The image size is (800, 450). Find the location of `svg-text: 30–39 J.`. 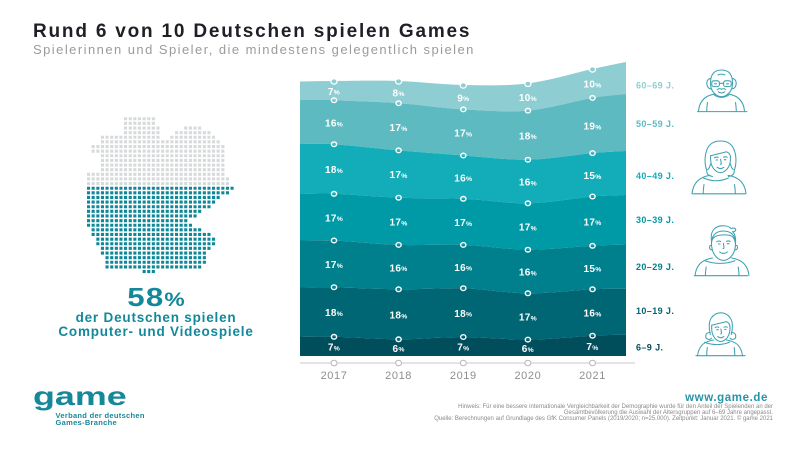

svg-text: 30–39 J. is located at coordinates (655, 220).